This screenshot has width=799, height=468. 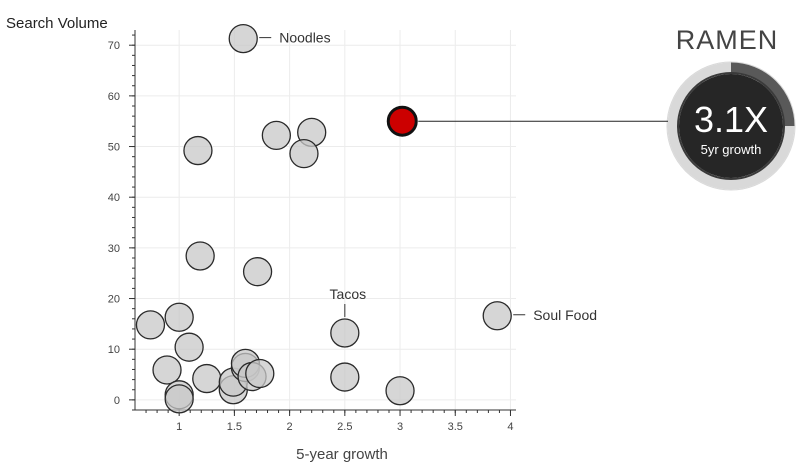 What do you see at coordinates (344, 427) in the screenshot?
I see `x-tick-label: 2.5` at bounding box center [344, 427].